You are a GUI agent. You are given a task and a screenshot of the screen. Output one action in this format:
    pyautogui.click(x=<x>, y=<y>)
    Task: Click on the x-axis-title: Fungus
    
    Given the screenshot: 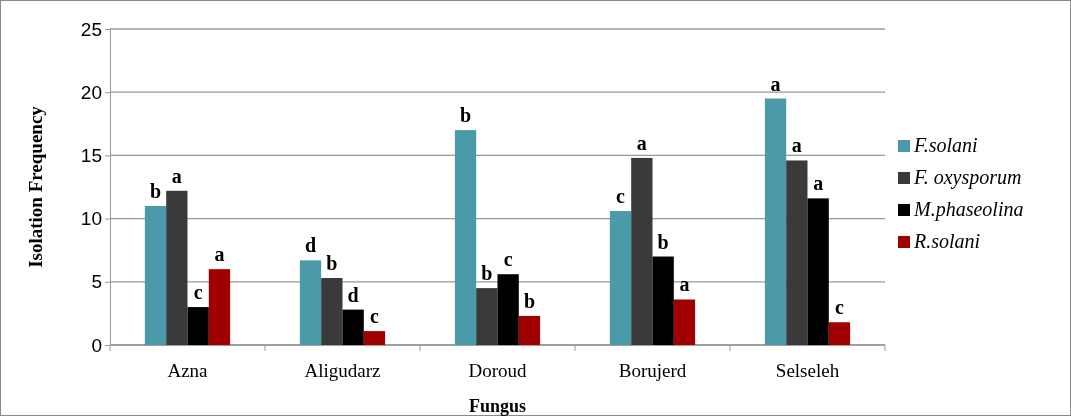 What is the action you would take?
    pyautogui.click(x=497, y=406)
    